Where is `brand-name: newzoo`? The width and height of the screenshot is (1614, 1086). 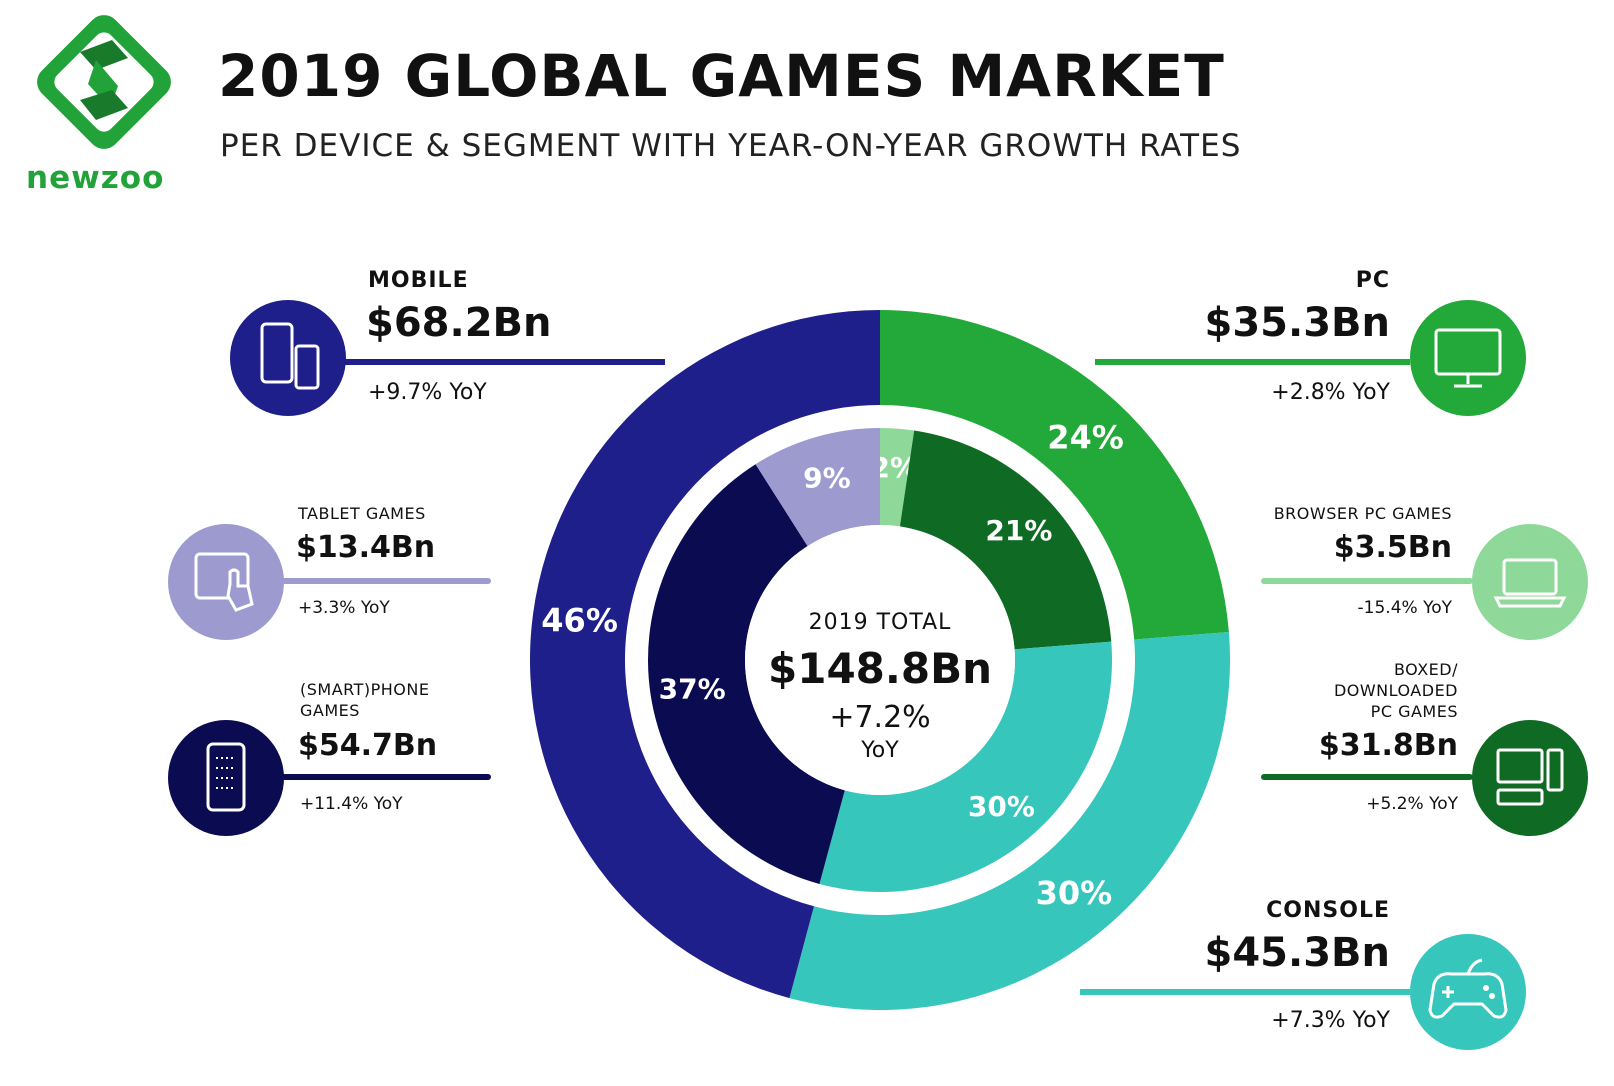
brand-name: newzoo is located at coordinates (95, 178).